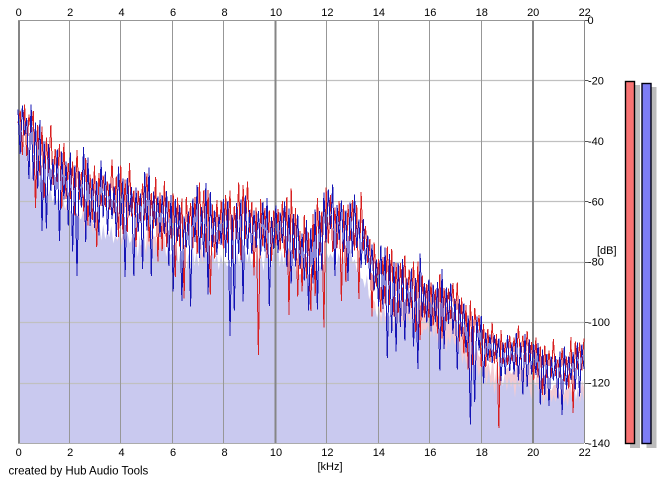 The image size is (665, 489). Describe the element at coordinates (596, 263) in the screenshot. I see `svg-text: -80` at that location.